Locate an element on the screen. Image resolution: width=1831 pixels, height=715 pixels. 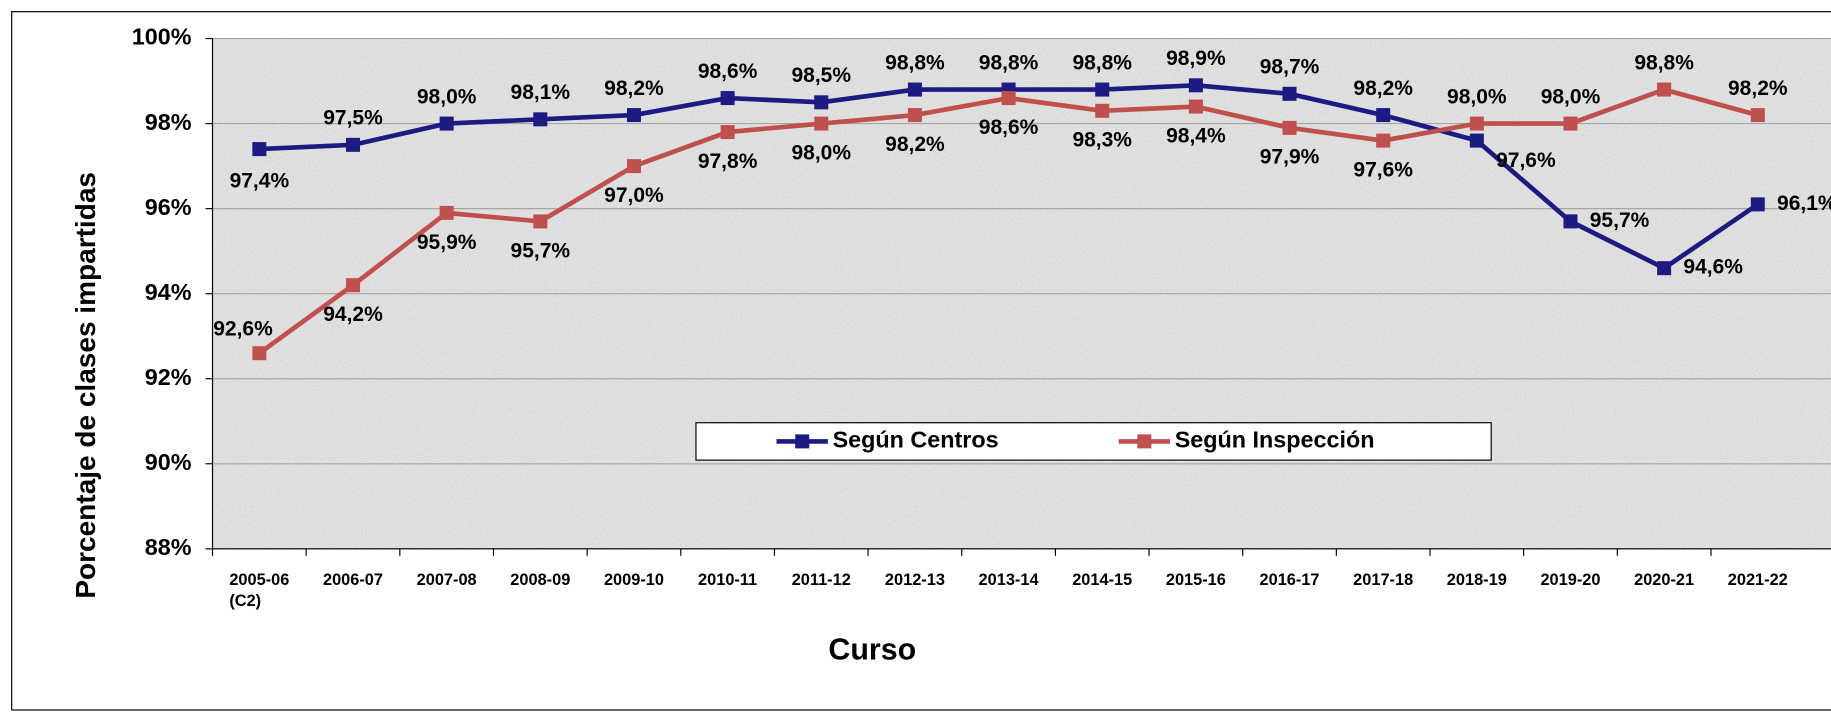
data-label: 94,2% is located at coordinates (353, 314).